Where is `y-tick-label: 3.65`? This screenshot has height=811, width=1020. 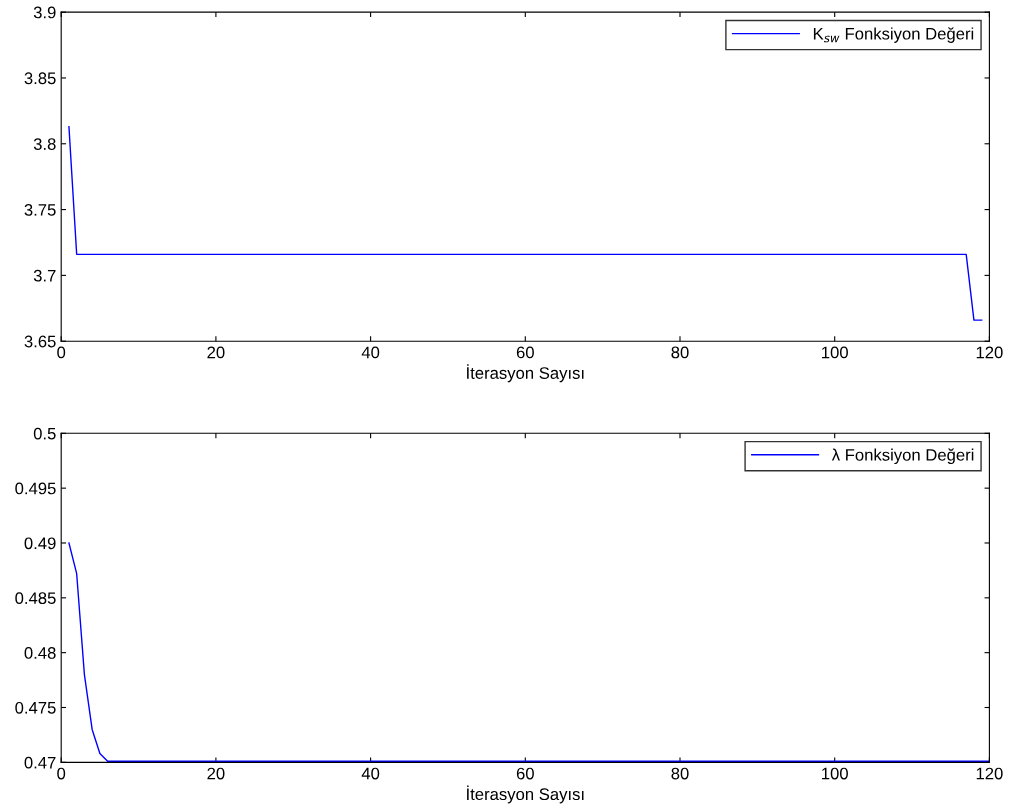
y-tick-label: 3.65 is located at coordinates (40, 341).